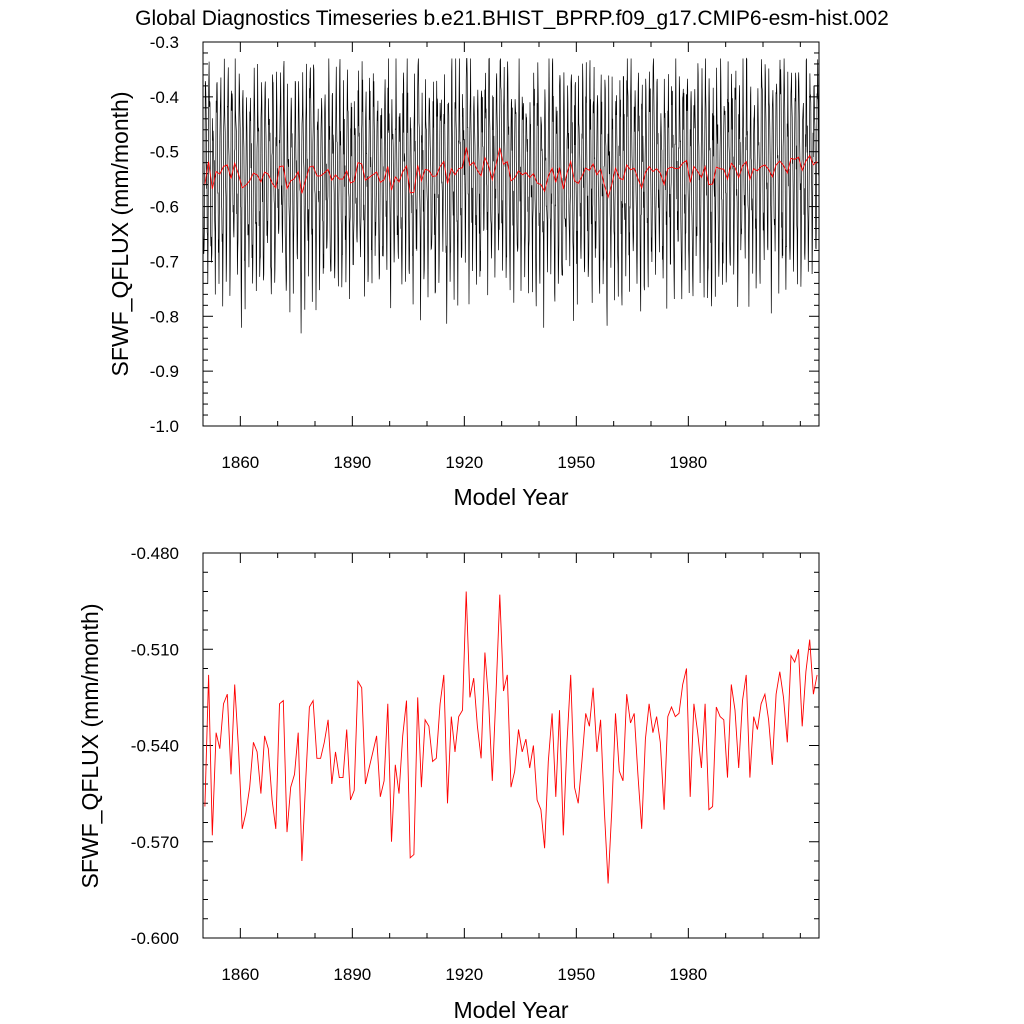 Image resolution: width=1024 pixels, height=1024 pixels. What do you see at coordinates (155, 746) in the screenshot?
I see `y-tick-label: -0.540` at bounding box center [155, 746].